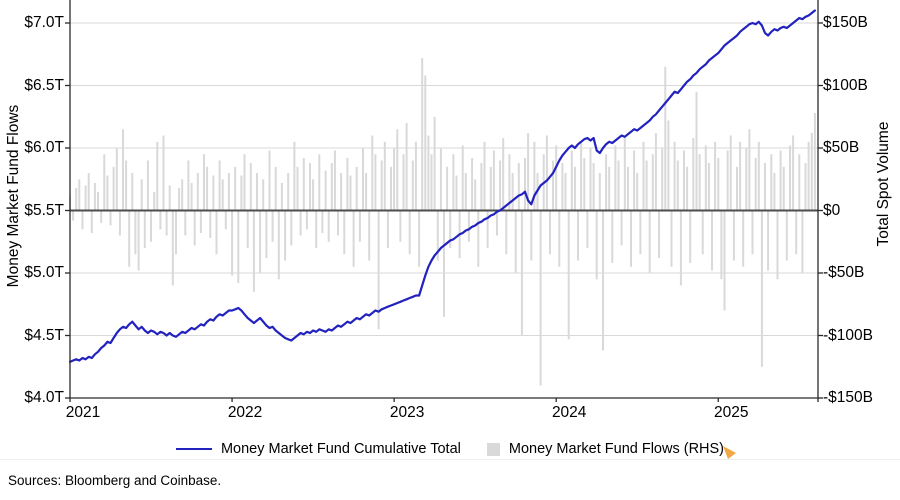  What do you see at coordinates (115, 480) in the screenshot?
I see `source-note: Sources: Bloomberg and Coinbase.` at bounding box center [115, 480].